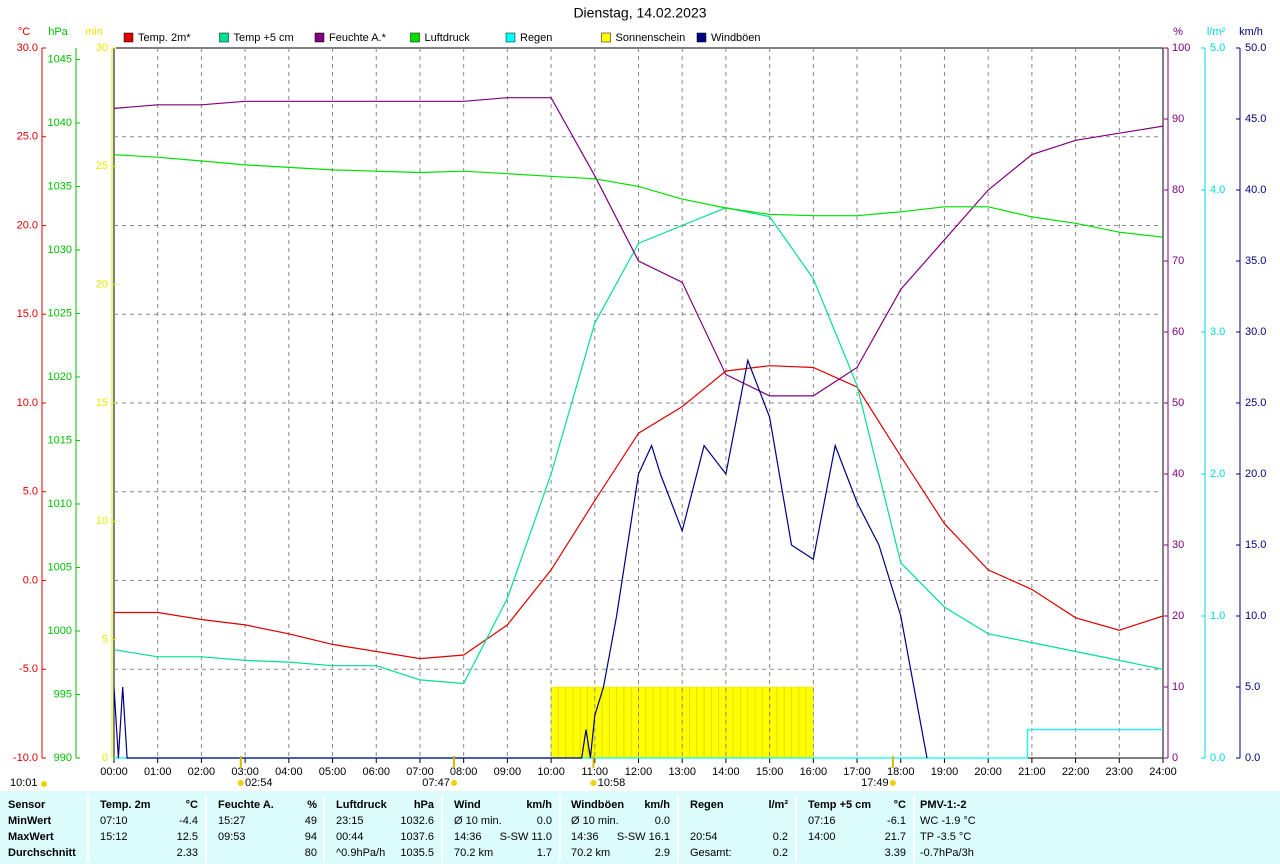 Image resolution: width=1280 pixels, height=864 pixels. I want to click on table-cell: Ø 10 min., so click(478, 821).